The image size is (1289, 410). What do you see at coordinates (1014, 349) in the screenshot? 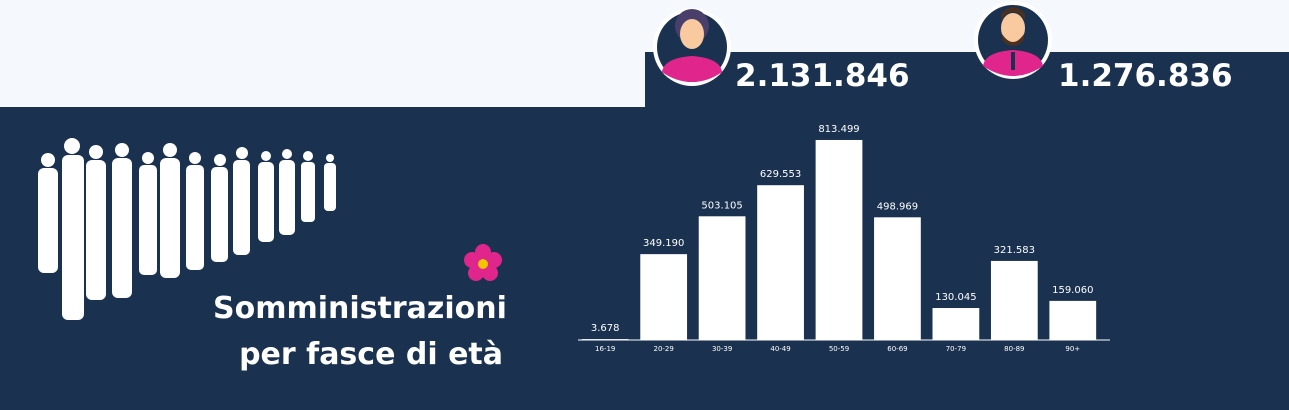
I see `x-tick-label: 80-89` at bounding box center [1014, 349].